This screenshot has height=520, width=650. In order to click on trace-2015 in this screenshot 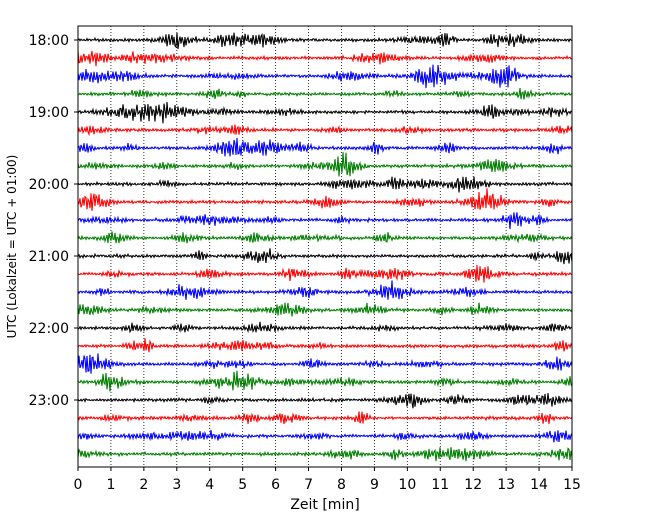, I will do `click(325, 199)`.